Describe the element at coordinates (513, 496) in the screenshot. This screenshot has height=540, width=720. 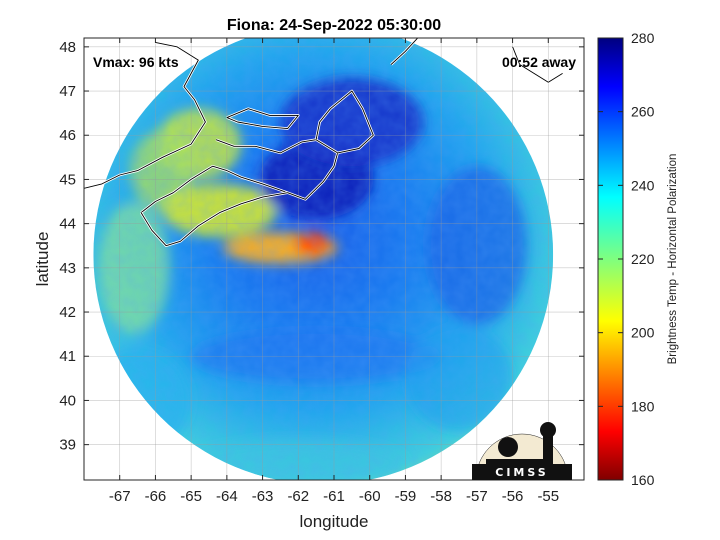
I see `x-tick-label: -56` at that location.